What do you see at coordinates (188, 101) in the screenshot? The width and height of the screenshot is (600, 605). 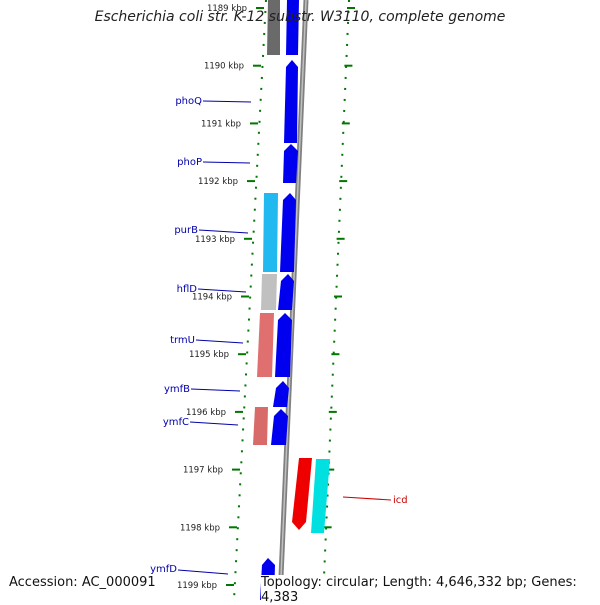 I see `svg-text: phoQ` at bounding box center [188, 101].